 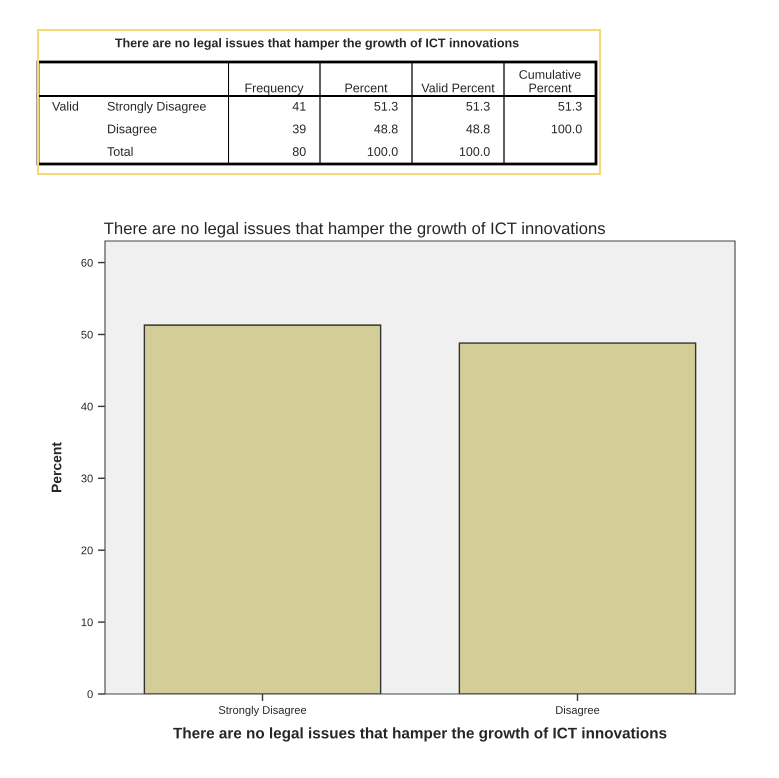 I want to click on x-tick-label: Percent, so click(x=366, y=88).